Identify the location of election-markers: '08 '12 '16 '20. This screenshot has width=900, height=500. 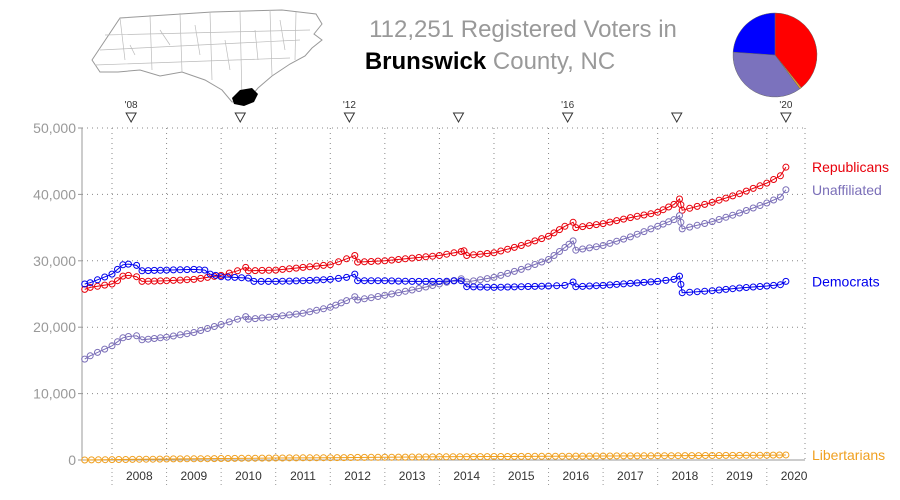
(459, 112).